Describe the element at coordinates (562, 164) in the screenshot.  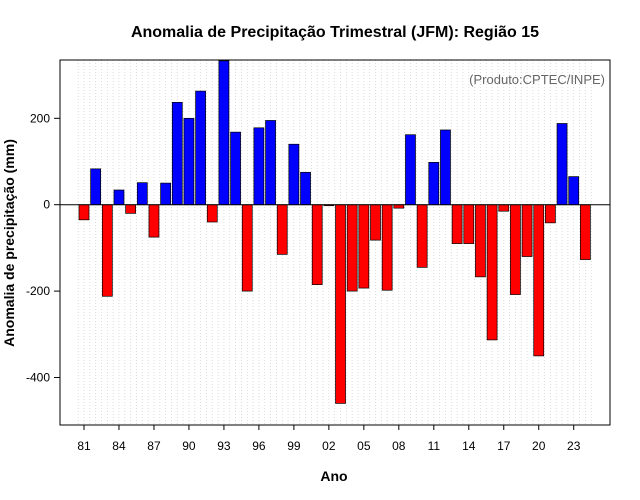
I see `bar-2022` at that location.